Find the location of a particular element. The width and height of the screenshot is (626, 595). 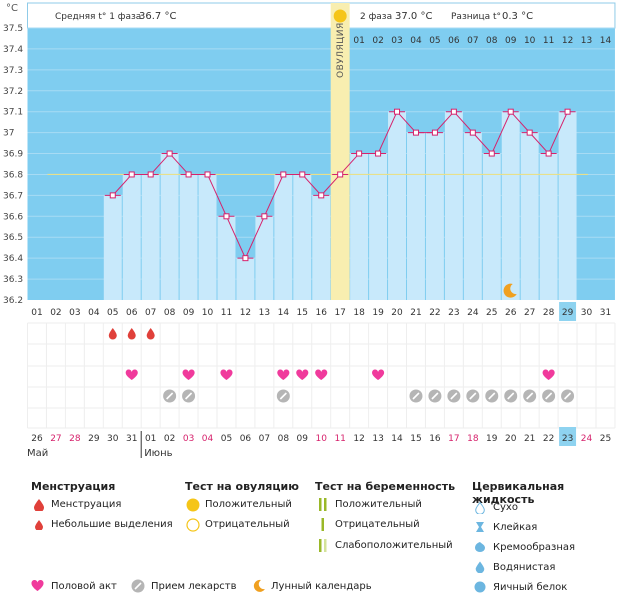

cervical-creamy-icon is located at coordinates (480, 547).